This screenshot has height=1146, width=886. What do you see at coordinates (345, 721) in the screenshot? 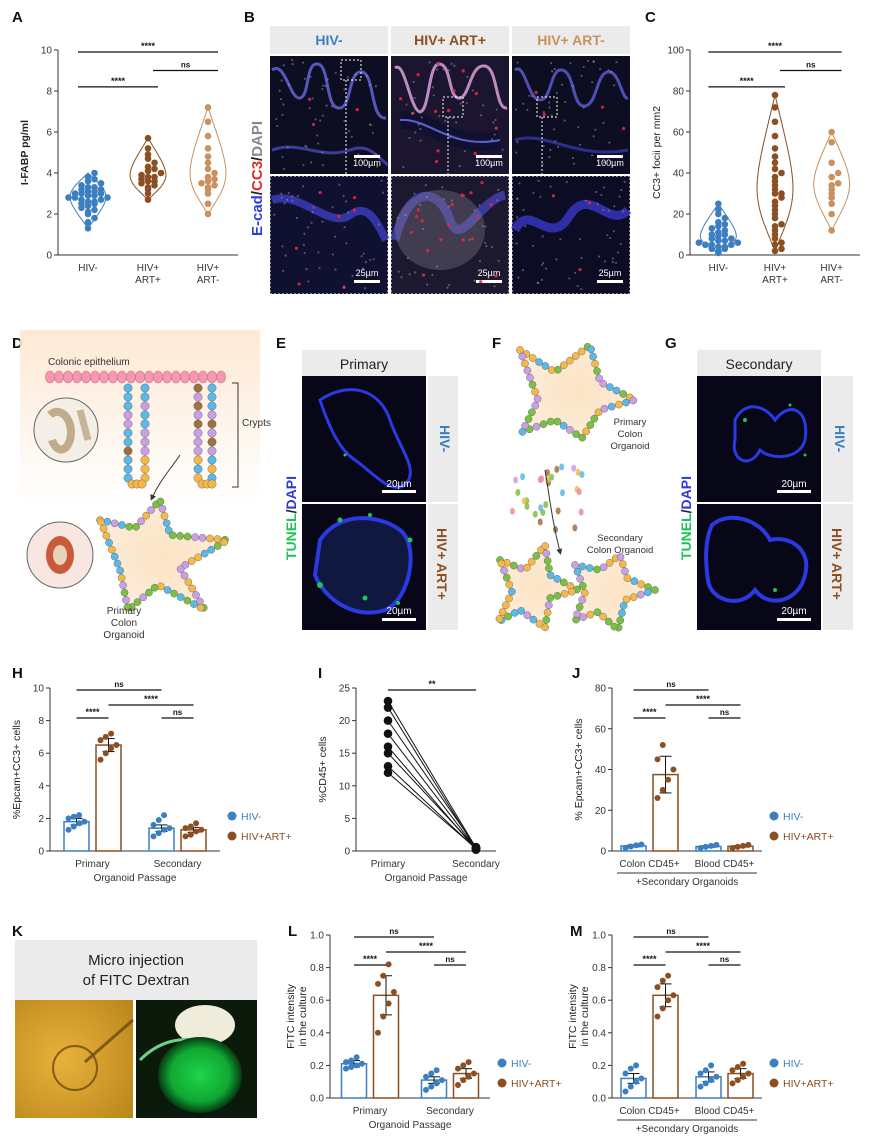
I see `y-tick-label: 20` at bounding box center [345, 721].